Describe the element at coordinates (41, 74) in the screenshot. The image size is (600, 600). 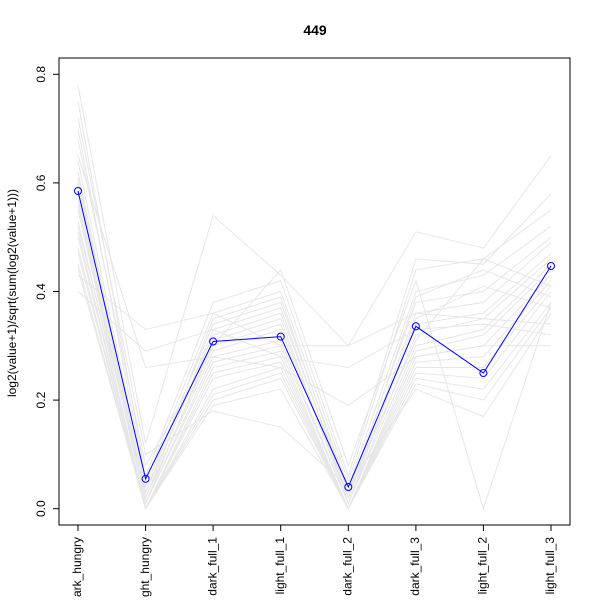
I see `y-tick-label: 0.8` at that location.